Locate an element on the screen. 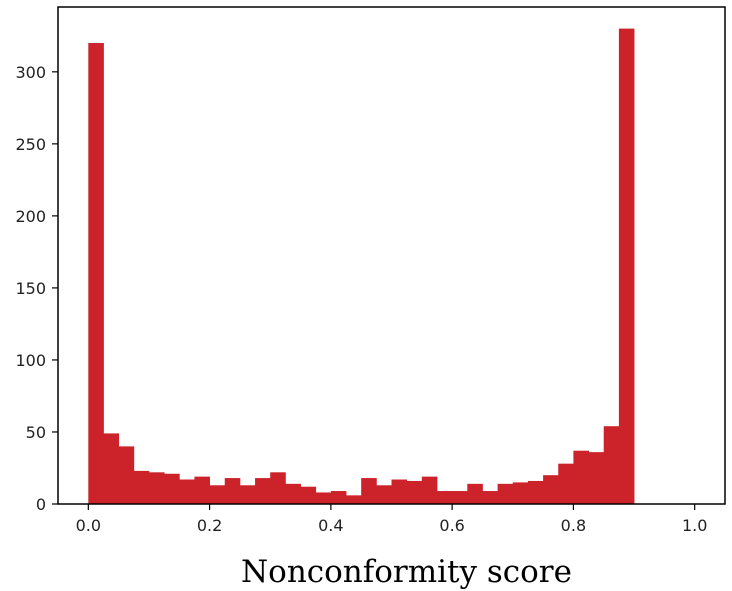 This screenshot has width=732, height=591. y-tick-label: 0 is located at coordinates (41, 504).